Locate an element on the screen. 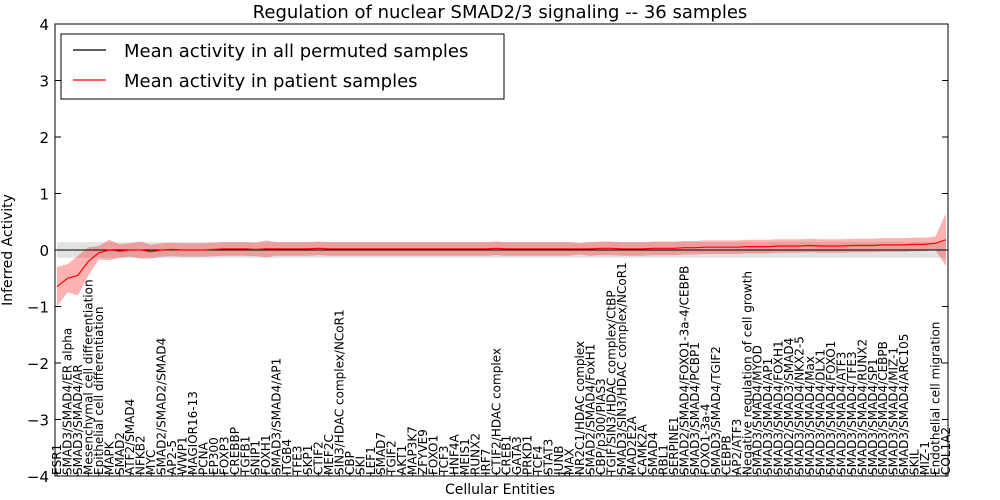 The width and height of the screenshot is (1000, 500). x-tick-label: HNF4A is located at coordinates (454, 454).